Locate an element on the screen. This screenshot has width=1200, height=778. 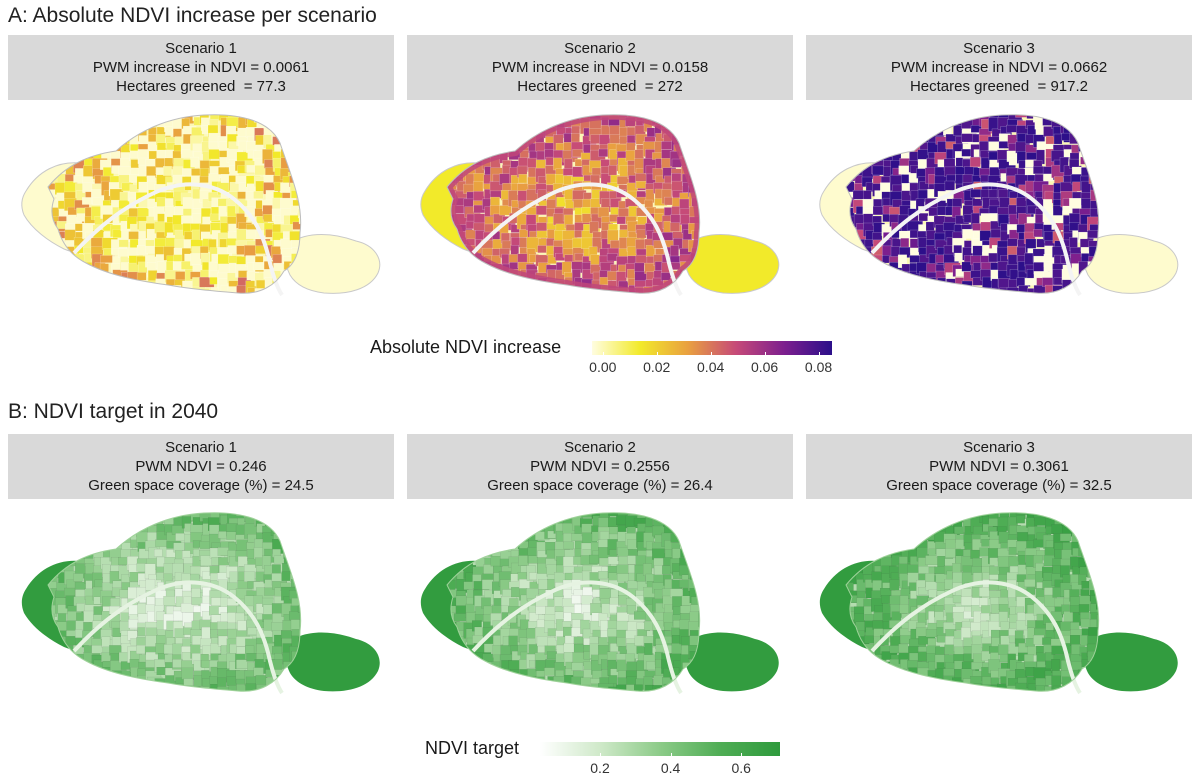
panel-a2-metric: PWM increase in NDVI = 0.0158 is located at coordinates (600, 67).